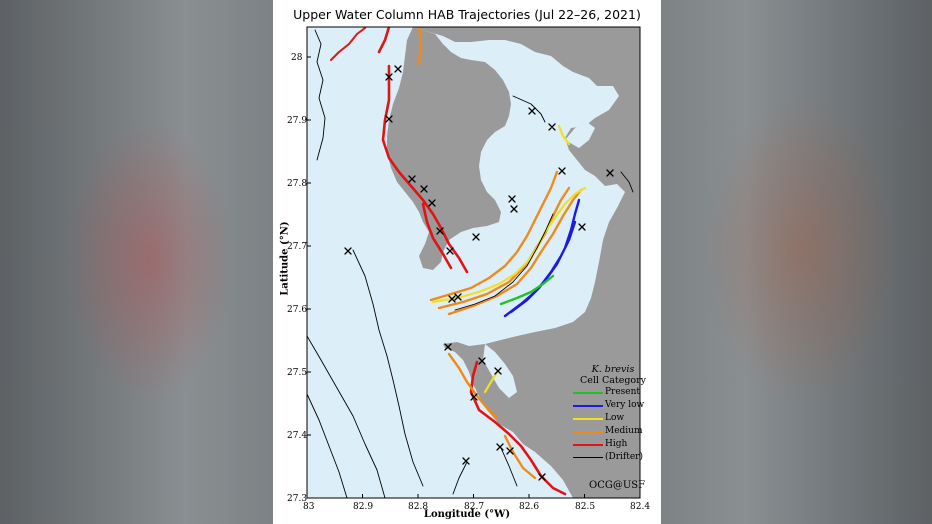 The width and height of the screenshot is (932, 524). What do you see at coordinates (529, 507) in the screenshot?
I see `x-tick-82-6: 82.6` at bounding box center [529, 507].